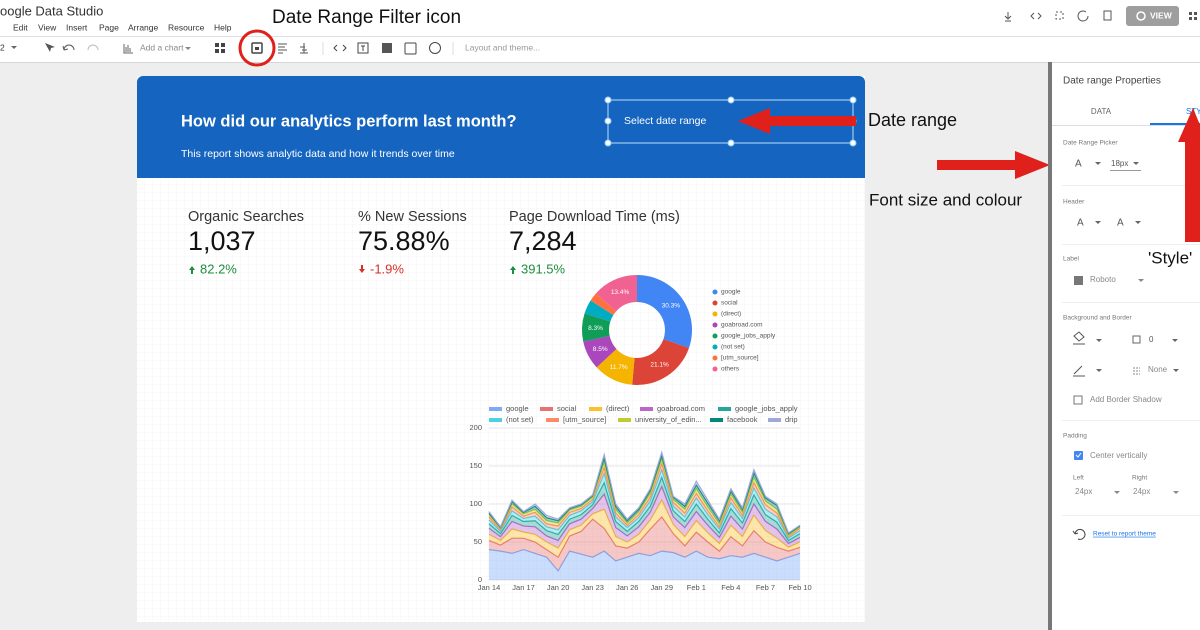 The width and height of the screenshot is (1200, 630). What do you see at coordinates (1151, 339) in the screenshot?
I see `border-width: 0` at bounding box center [1151, 339].